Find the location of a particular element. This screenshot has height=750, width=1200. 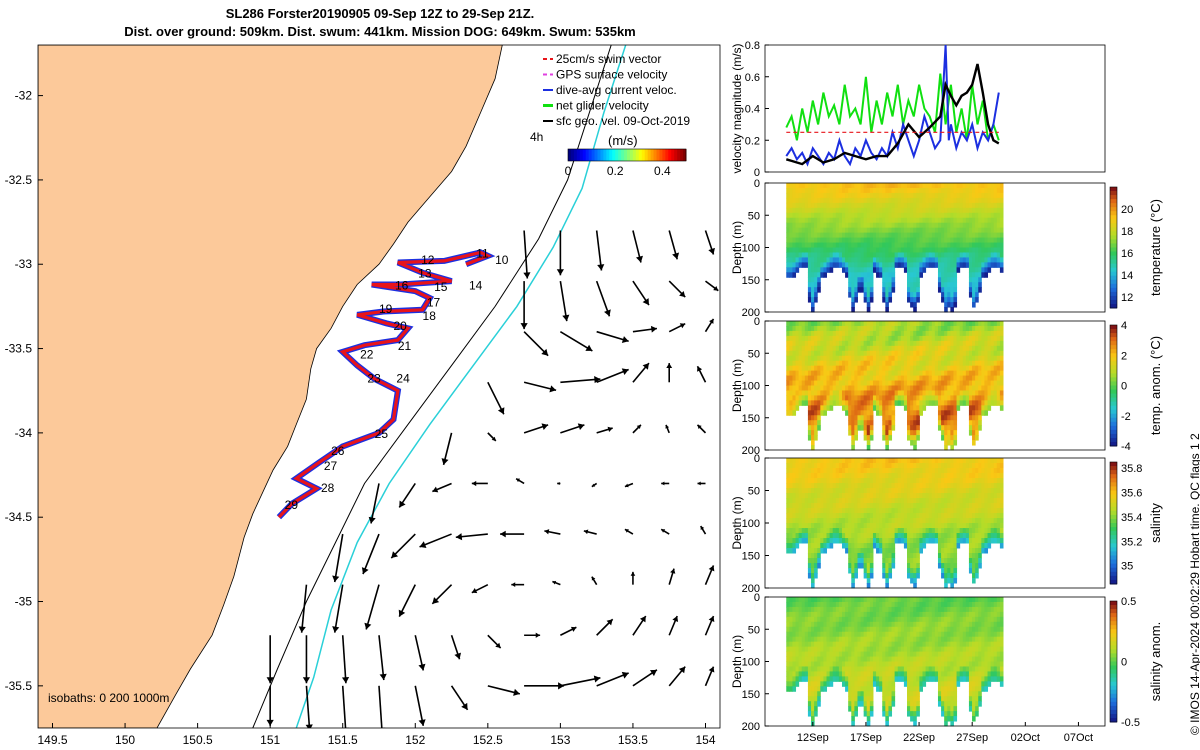

track-day-label-2: 12 is located at coordinates (428, 260).